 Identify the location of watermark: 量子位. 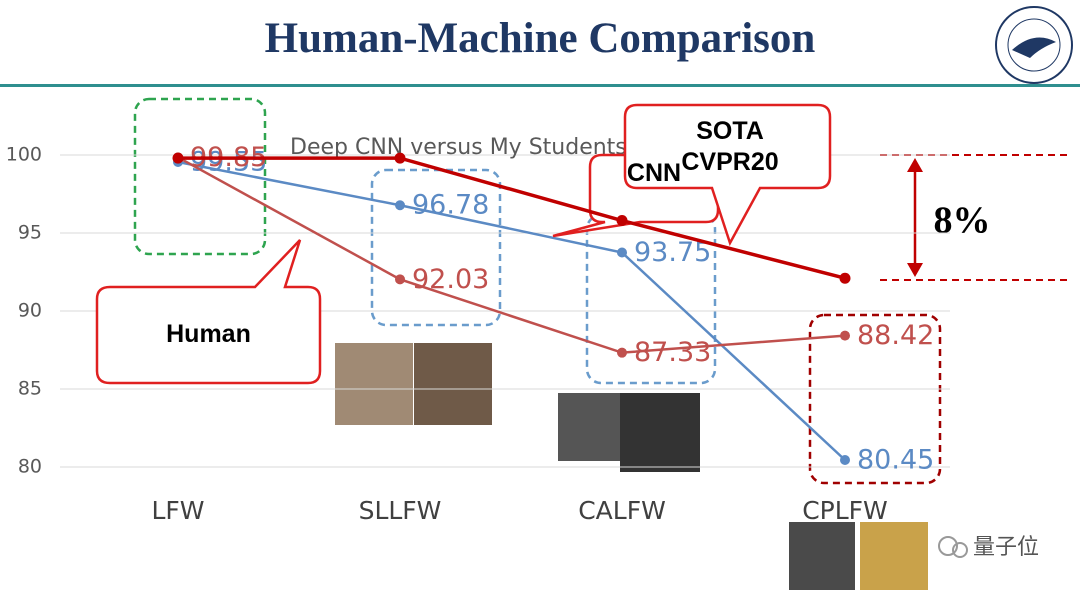
(1006, 547).